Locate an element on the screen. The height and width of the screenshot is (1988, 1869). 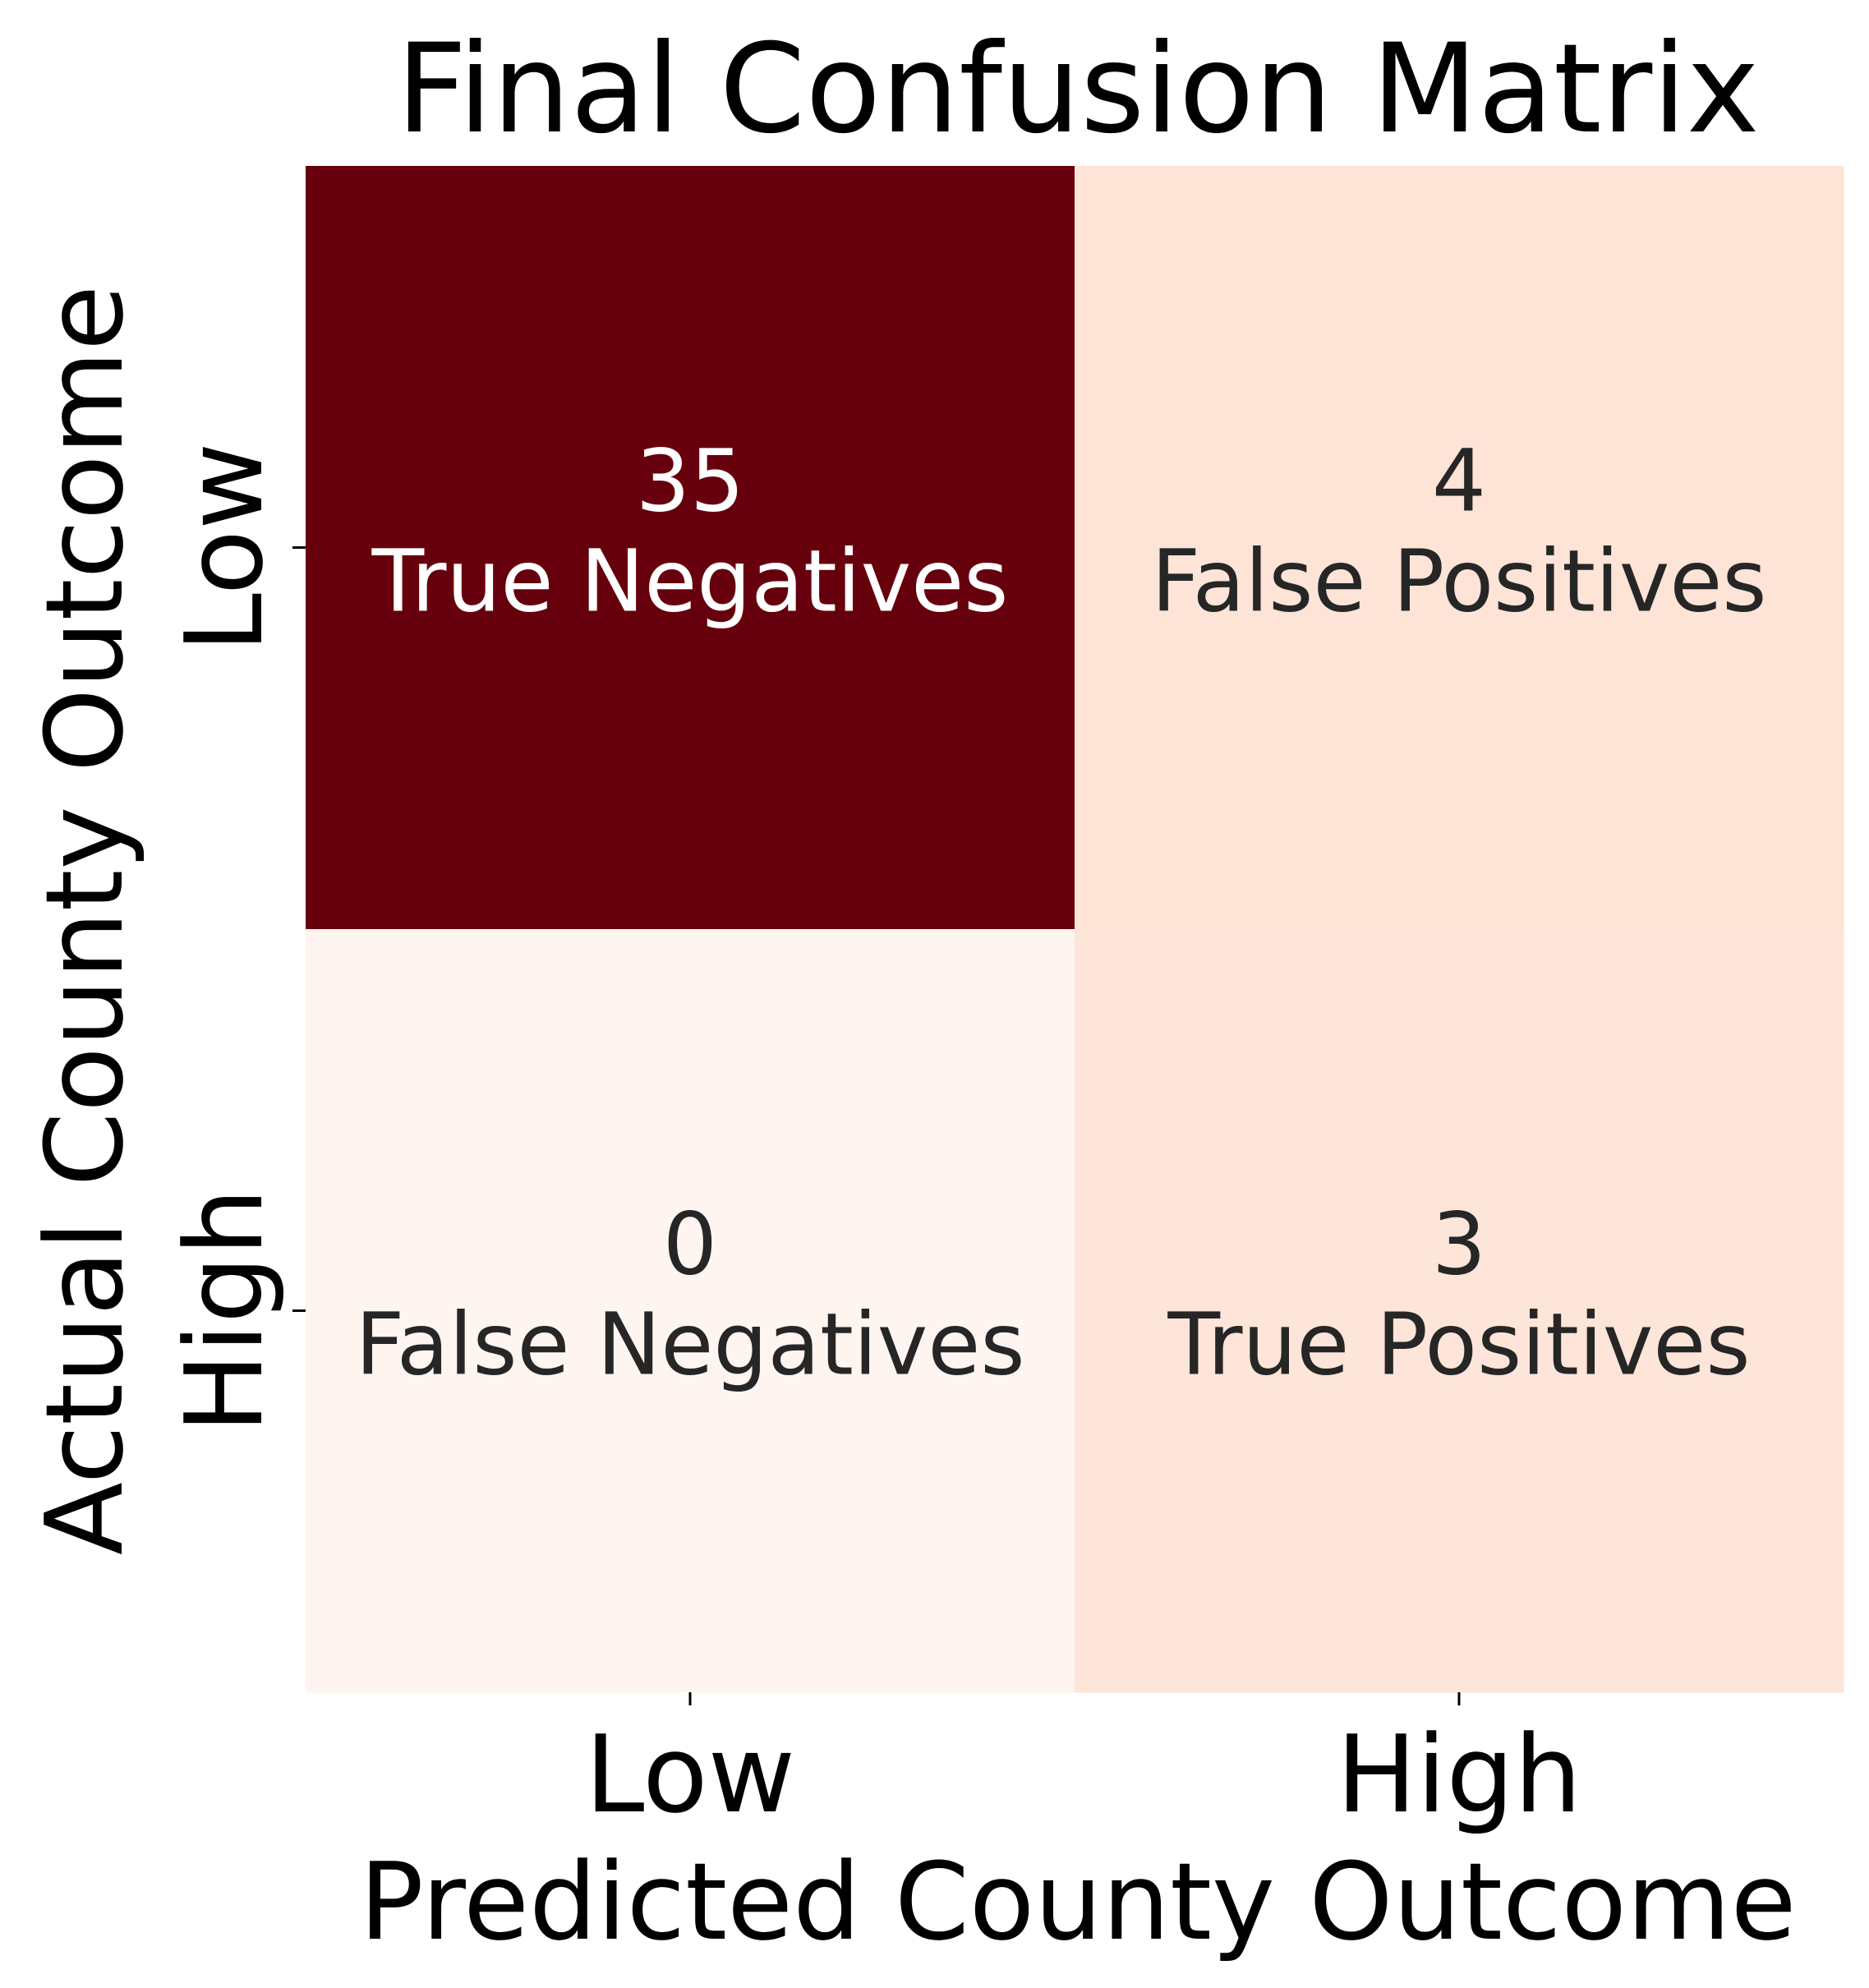
x-tick-label-low: Low is located at coordinates (690, 1774).